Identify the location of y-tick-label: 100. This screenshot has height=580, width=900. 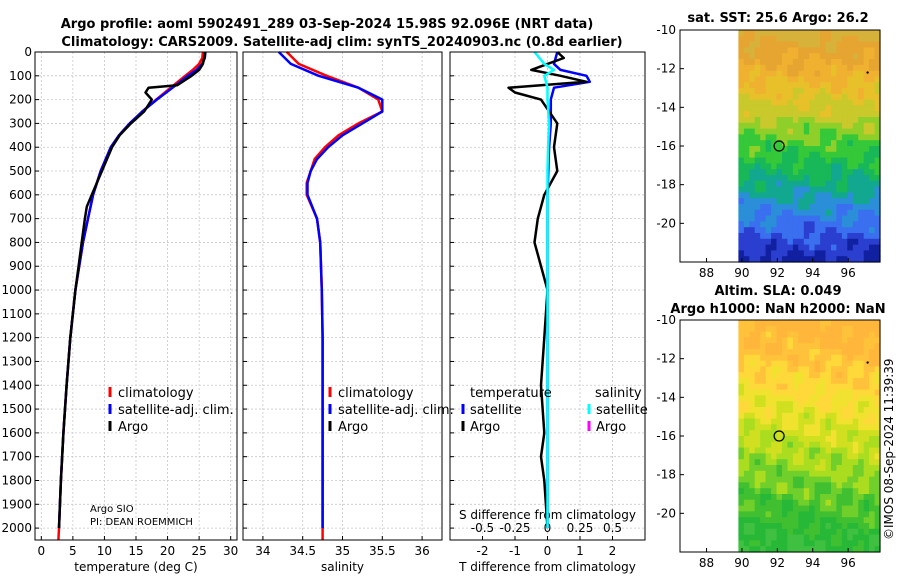
(20, 76).